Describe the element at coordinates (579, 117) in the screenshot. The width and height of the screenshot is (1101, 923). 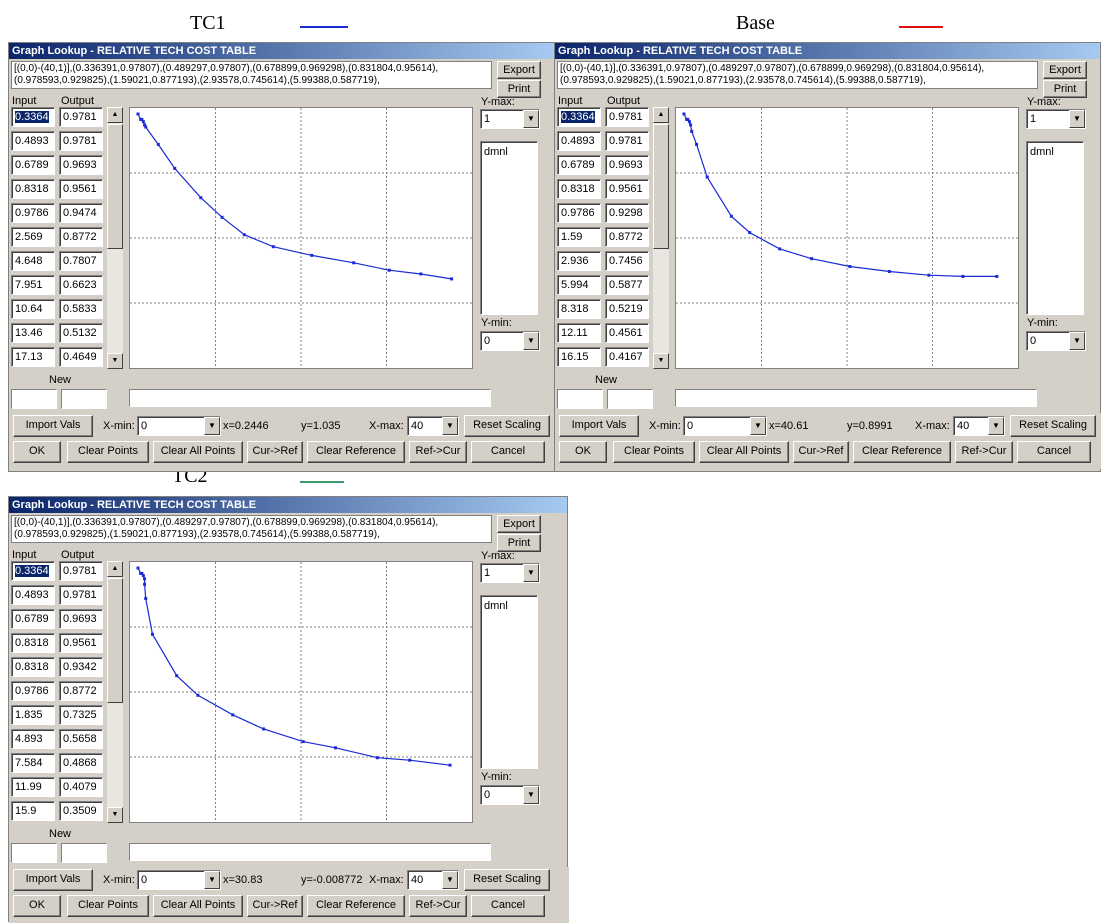
I see `input-cell: 0.3364` at that location.